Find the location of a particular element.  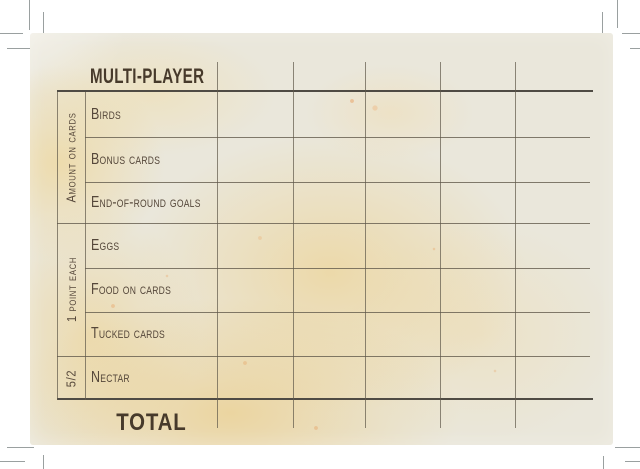

total-rule is located at coordinates (325, 399).